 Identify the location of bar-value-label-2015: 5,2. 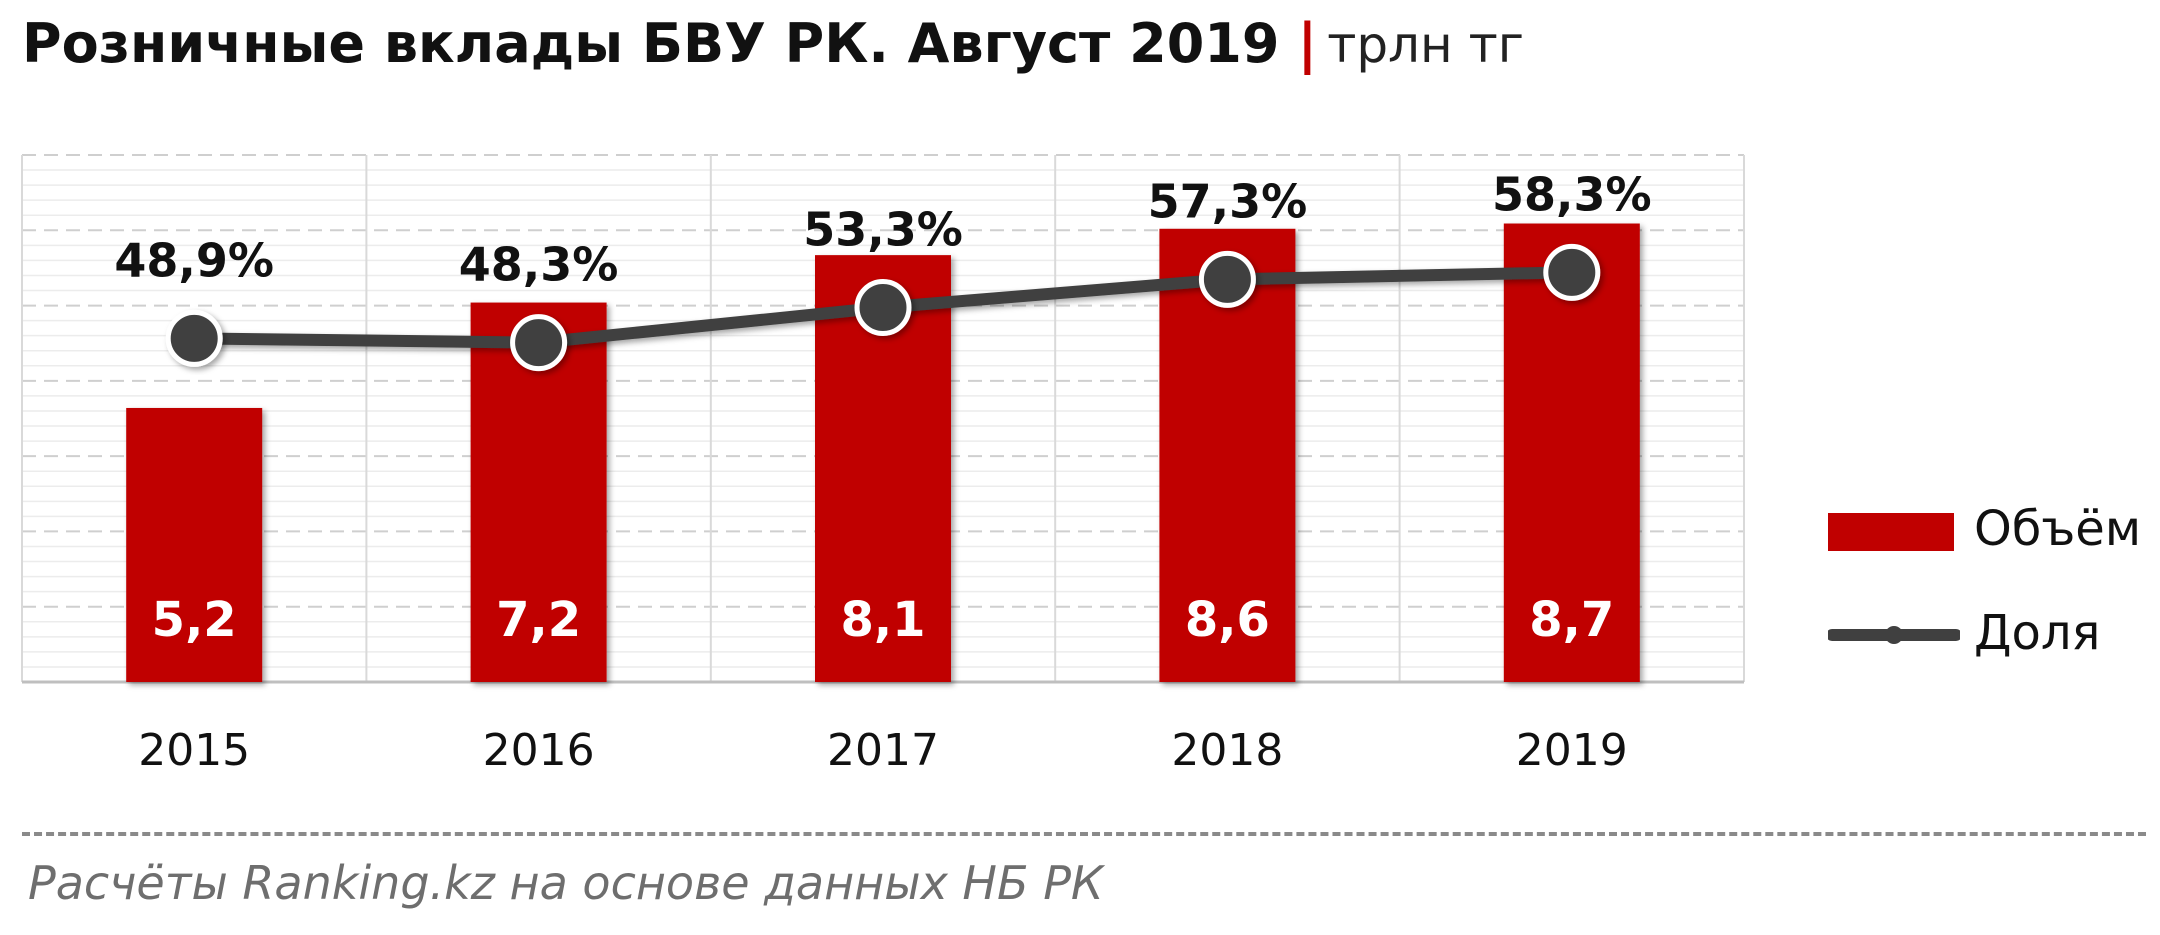
(194, 620).